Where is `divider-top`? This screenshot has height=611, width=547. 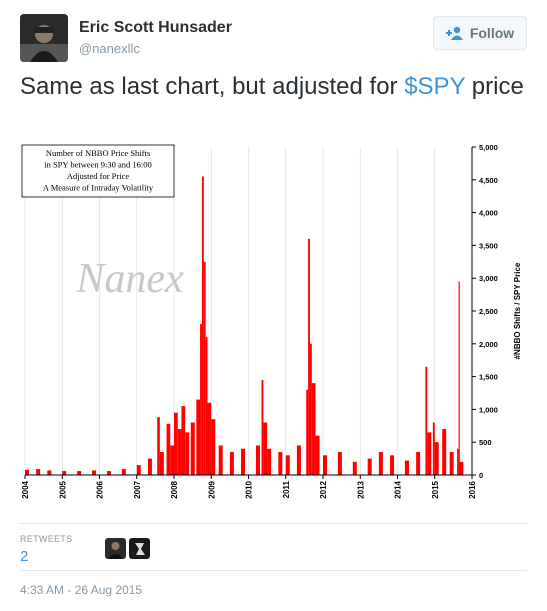 divider-top is located at coordinates (273, 523).